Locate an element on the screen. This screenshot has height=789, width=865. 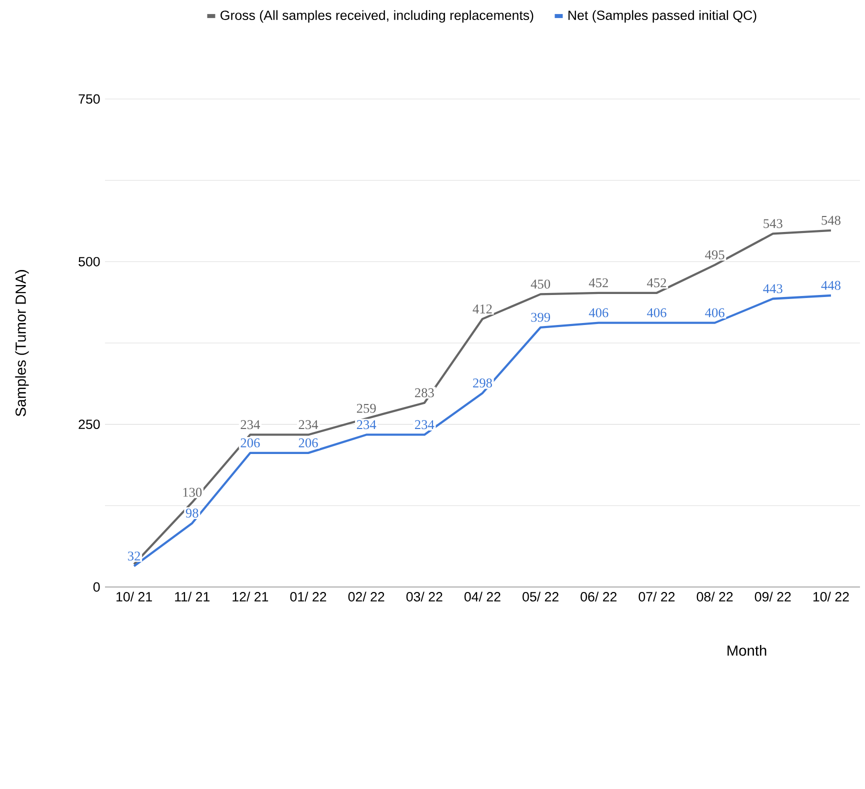
x-tick-label: 02/ 22 is located at coordinates (366, 597).